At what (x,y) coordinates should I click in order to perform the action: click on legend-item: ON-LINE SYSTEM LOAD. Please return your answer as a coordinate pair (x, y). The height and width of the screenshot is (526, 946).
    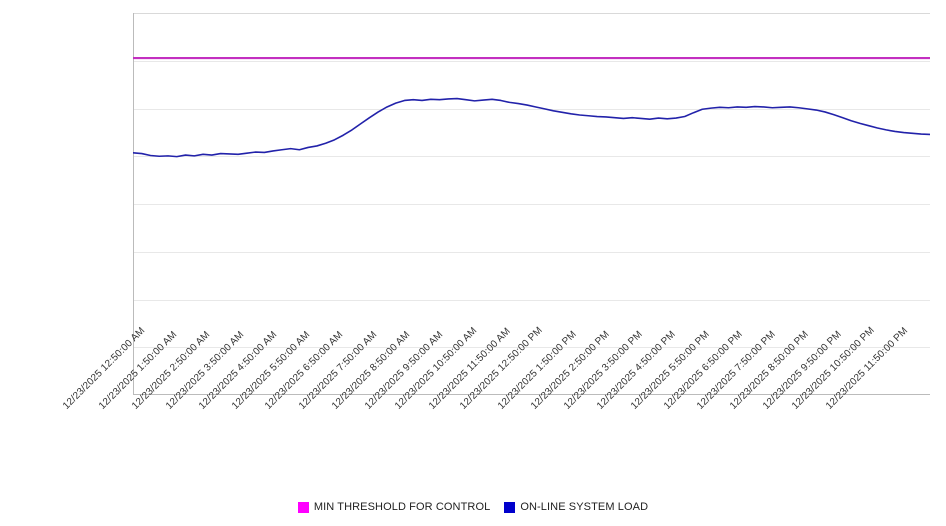
    Looking at the image, I should click on (576, 507).